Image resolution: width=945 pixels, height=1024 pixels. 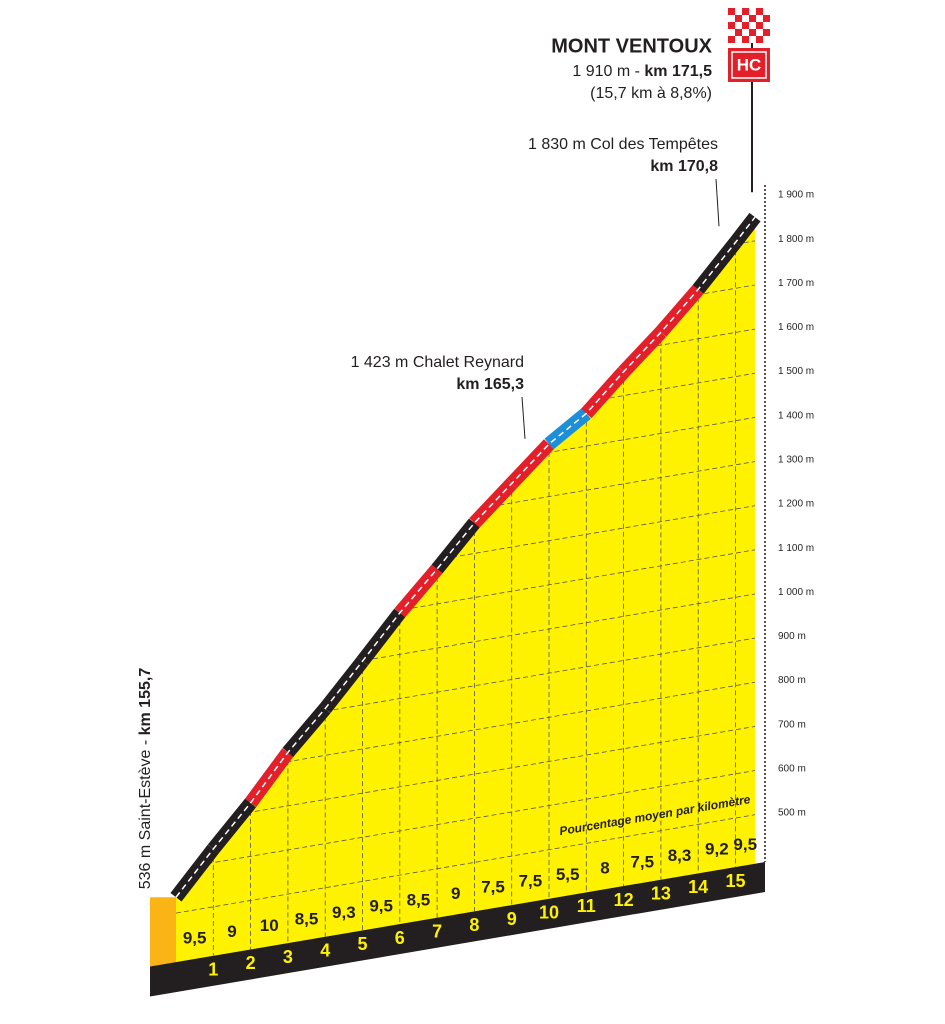 I want to click on value-label: 8, so click(x=604, y=868).